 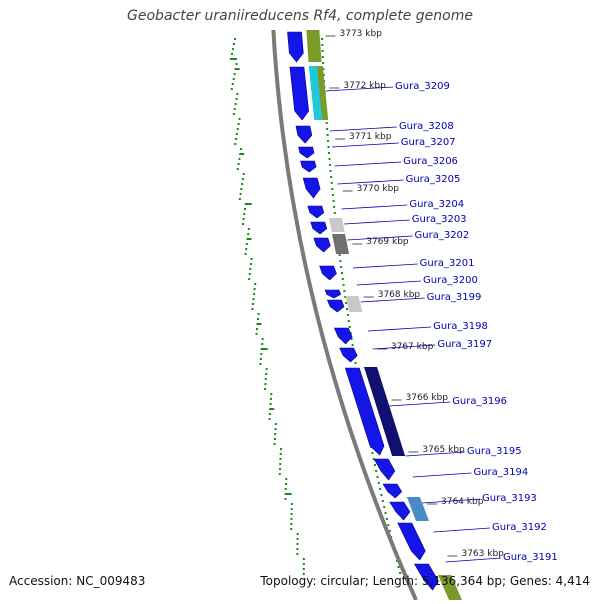 What do you see at coordinates (519, 527) in the screenshot?
I see `gene-label: Gura_3192` at bounding box center [519, 527].